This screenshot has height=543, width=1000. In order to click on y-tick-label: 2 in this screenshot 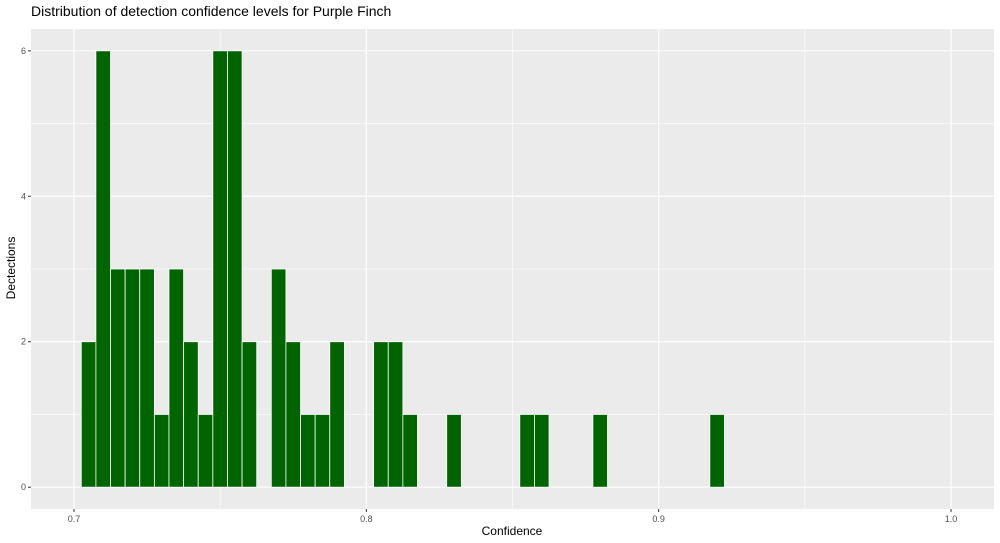, I will do `click(23, 342)`.